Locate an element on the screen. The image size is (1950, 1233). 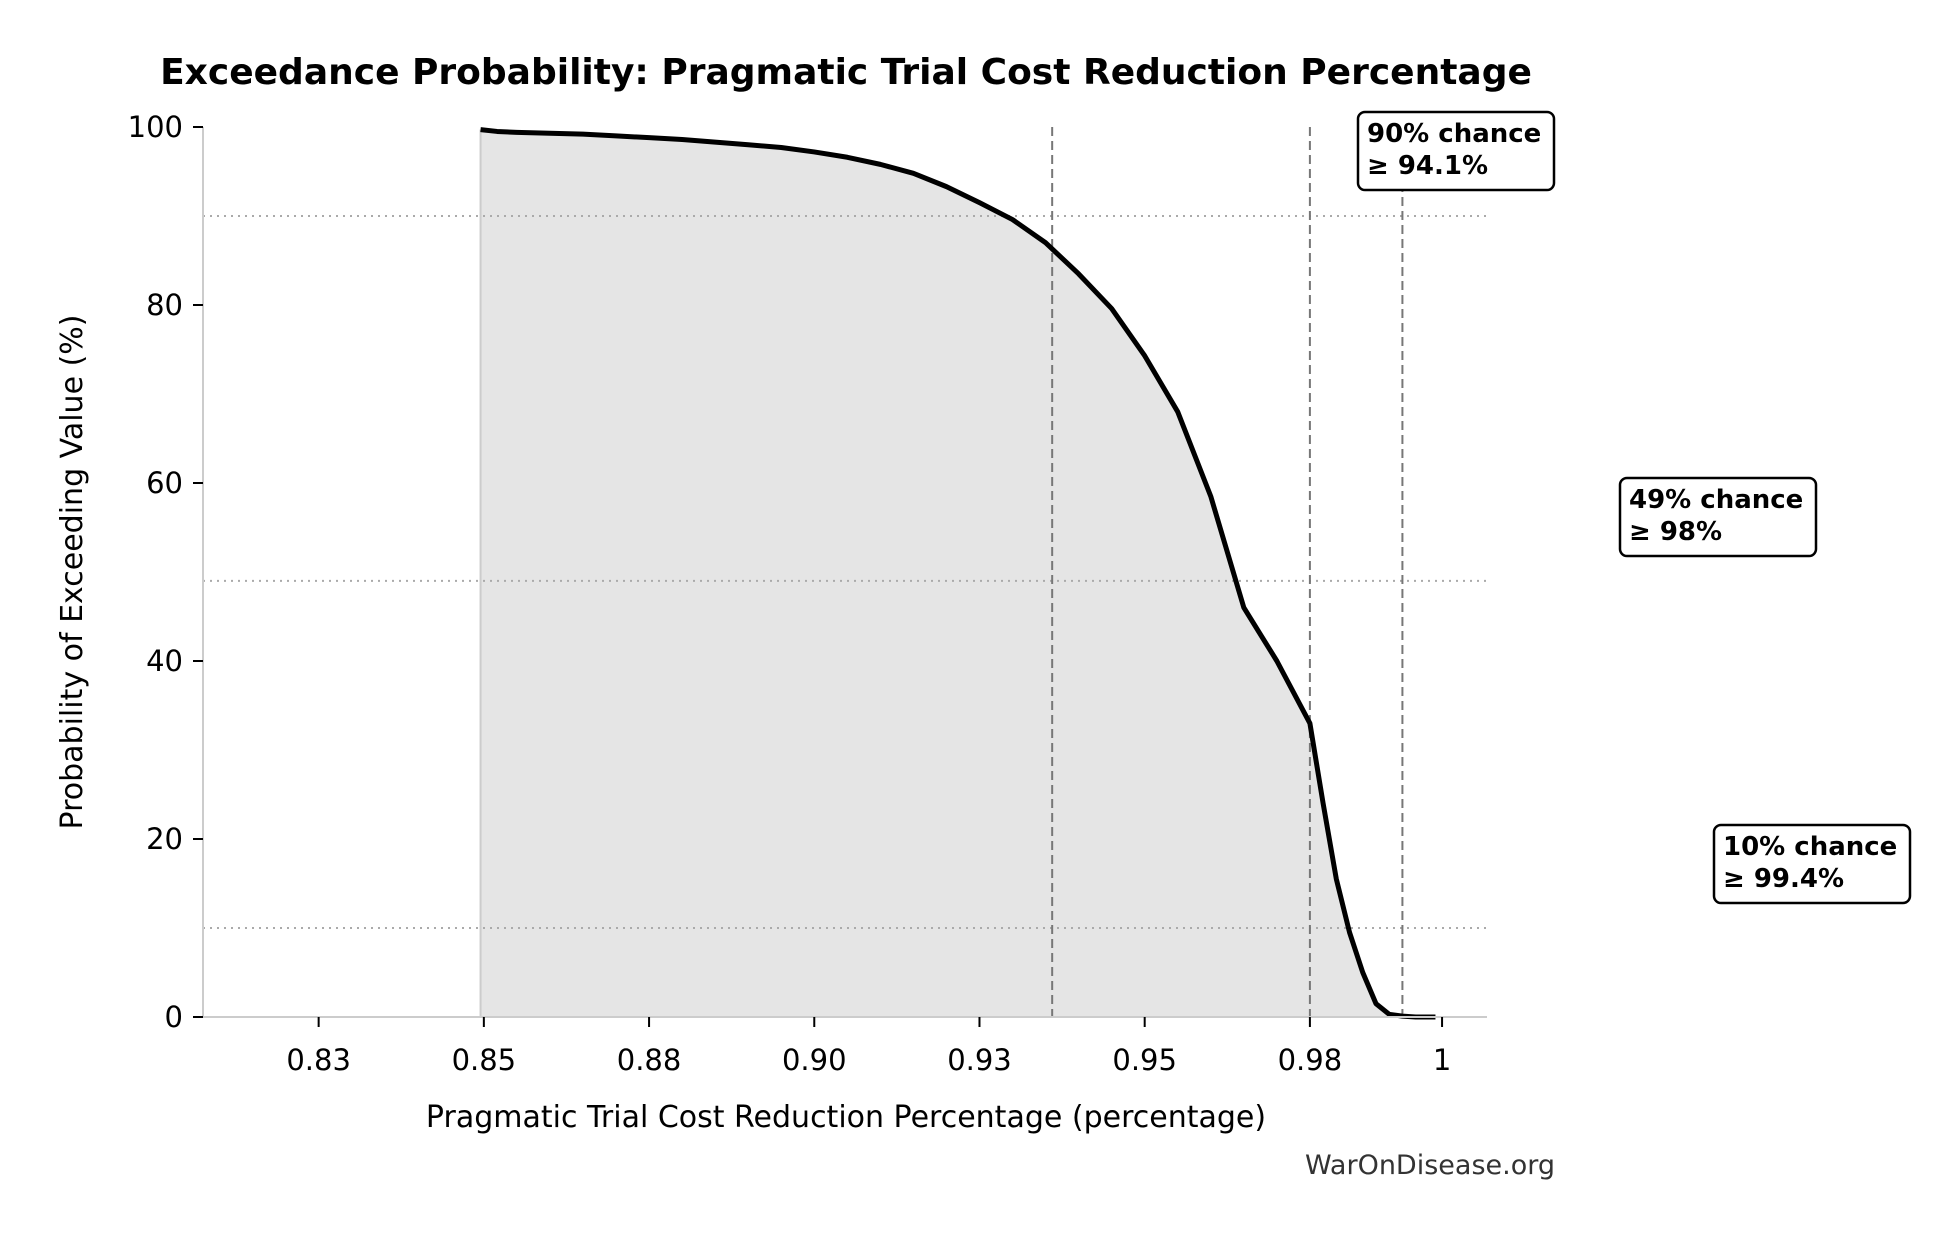
annotation-text-3-2: ≥ 99.4% is located at coordinates (1783, 879).